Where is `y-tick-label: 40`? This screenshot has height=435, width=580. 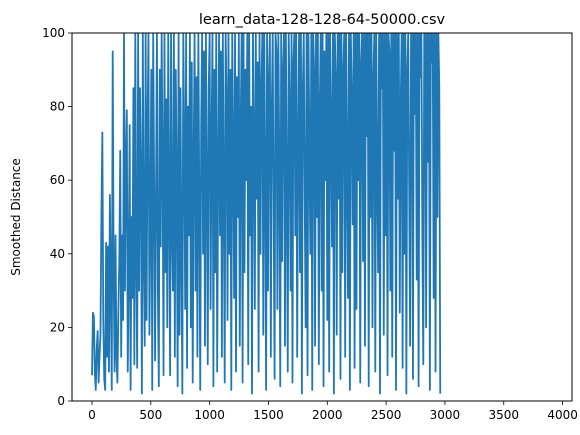 y-tick-label: 40 is located at coordinates (57, 254).